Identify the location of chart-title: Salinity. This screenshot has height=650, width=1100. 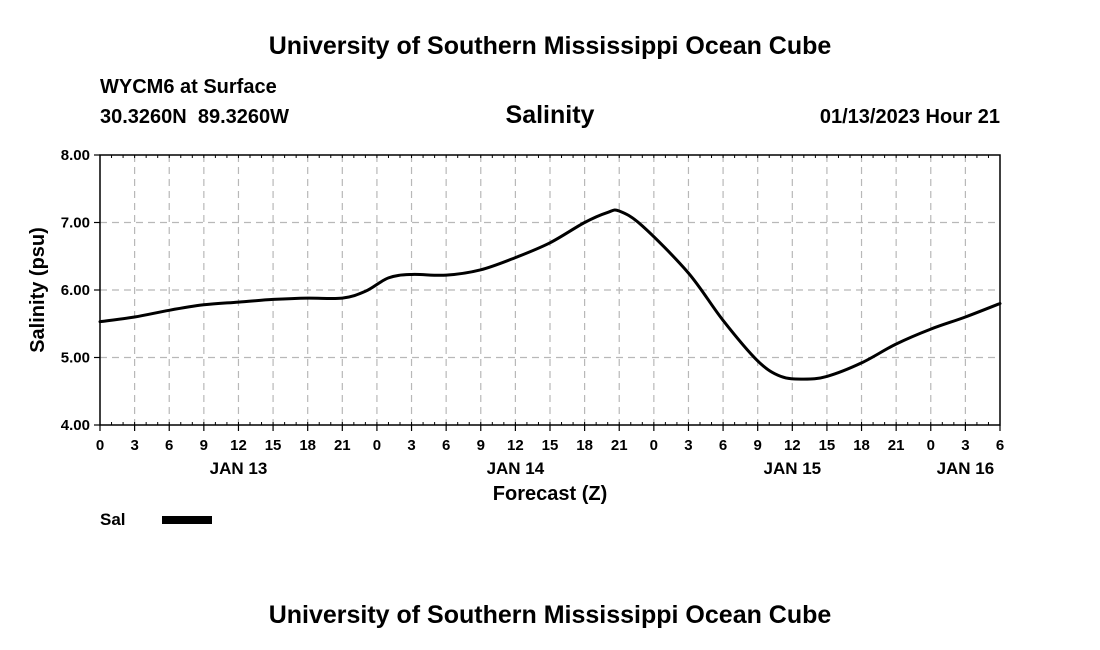
(550, 115).